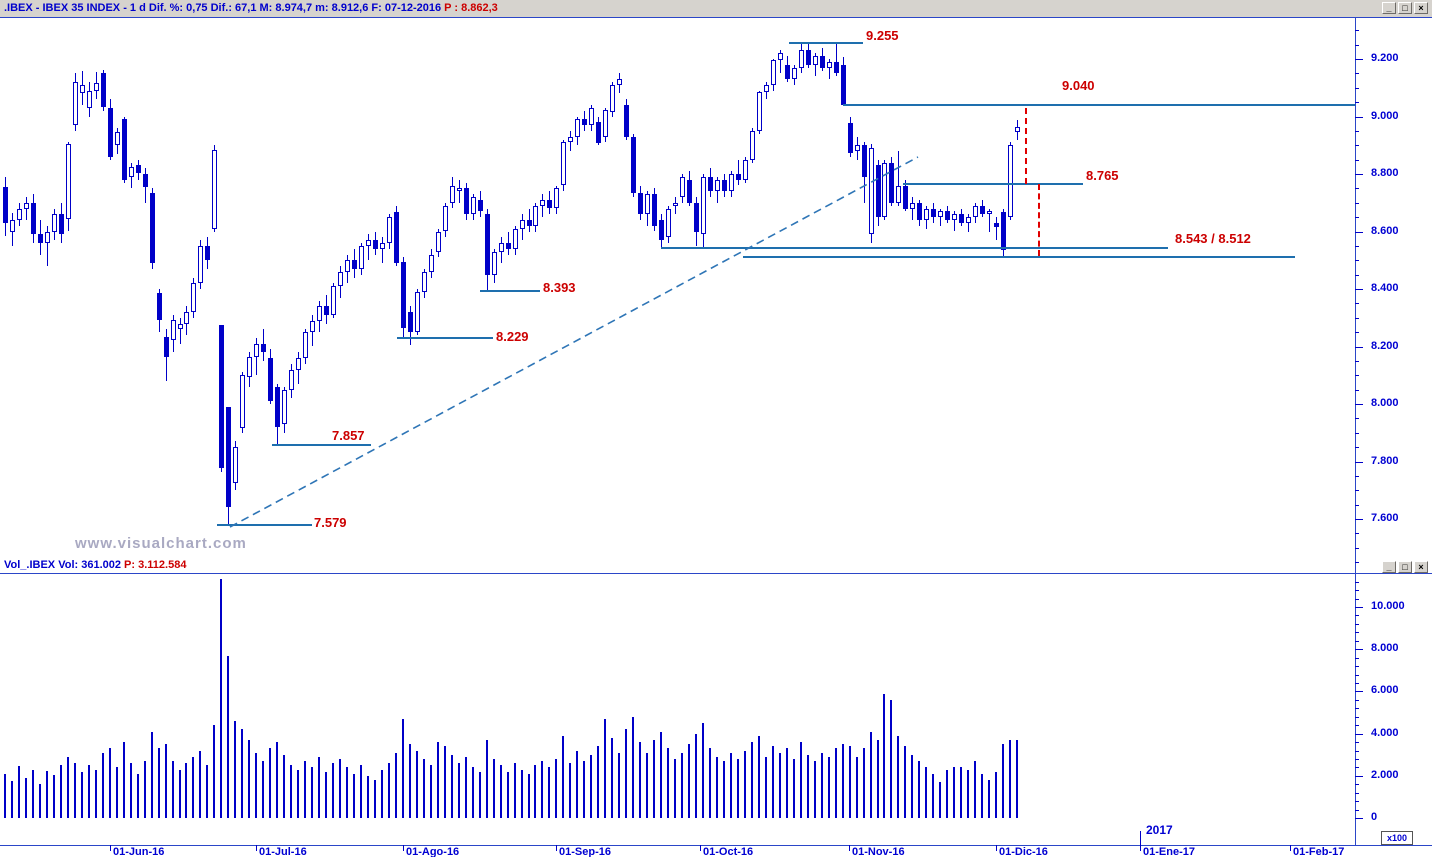  I want to click on volume-axis-label: 2.000, so click(1385, 774).